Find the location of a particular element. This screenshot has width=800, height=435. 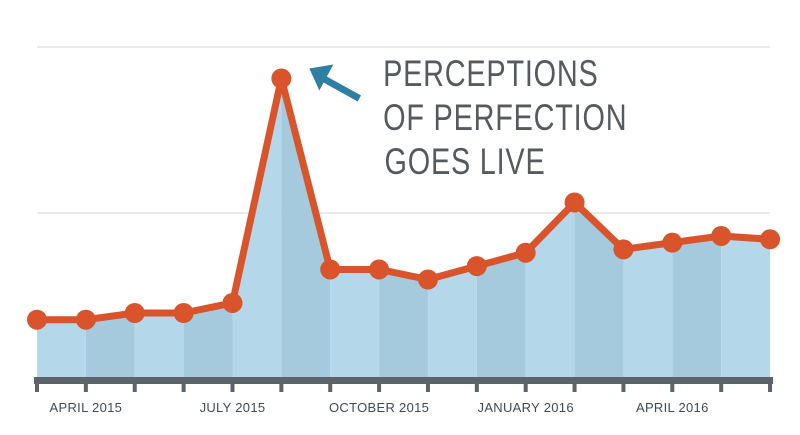

annotation-text: PERCEPTIONS OF PERFECTION GOES LIVE is located at coordinates (465, 118).